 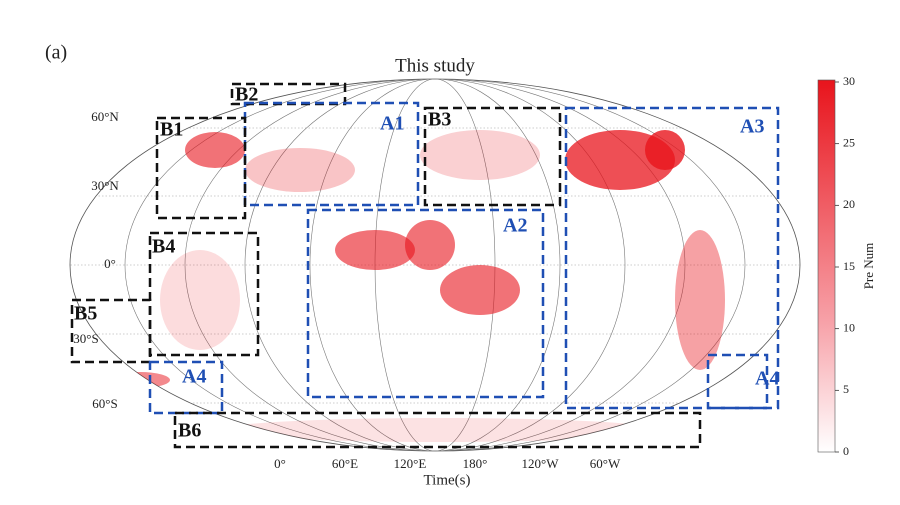 I want to click on lat-label: 60°N, so click(x=105, y=116).